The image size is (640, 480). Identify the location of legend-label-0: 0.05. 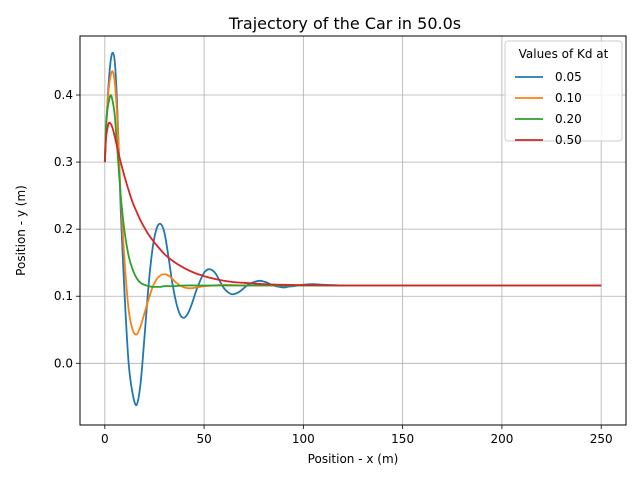
(568, 77).